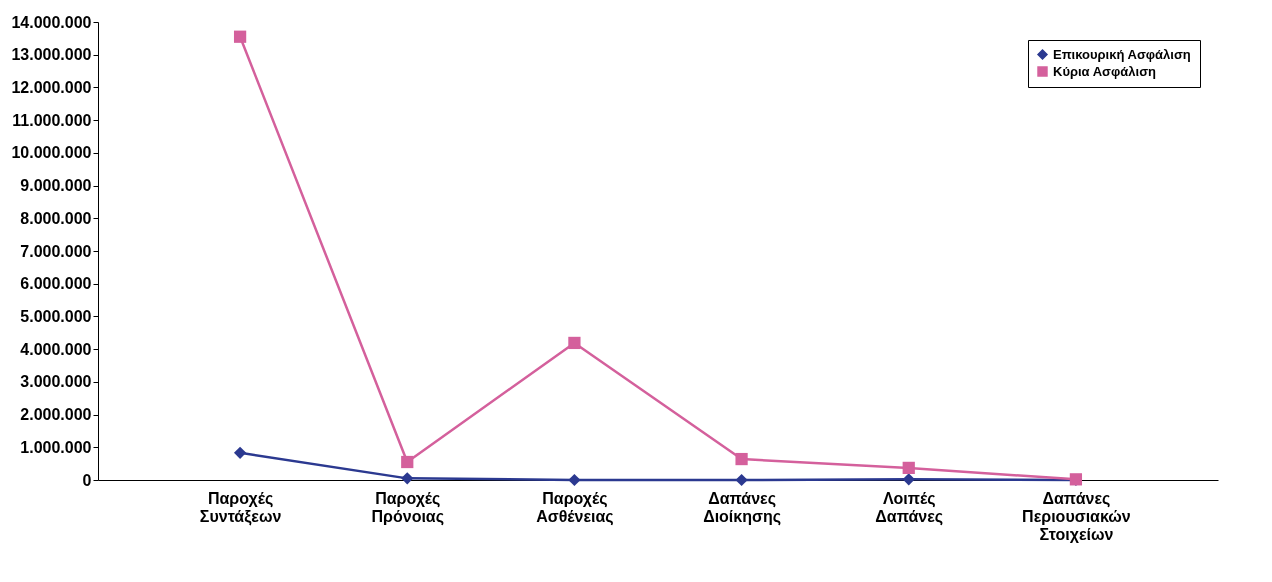  What do you see at coordinates (1122, 54) in the screenshot?
I see `legend-label: Επικουρική Ασφάλιση` at bounding box center [1122, 54].